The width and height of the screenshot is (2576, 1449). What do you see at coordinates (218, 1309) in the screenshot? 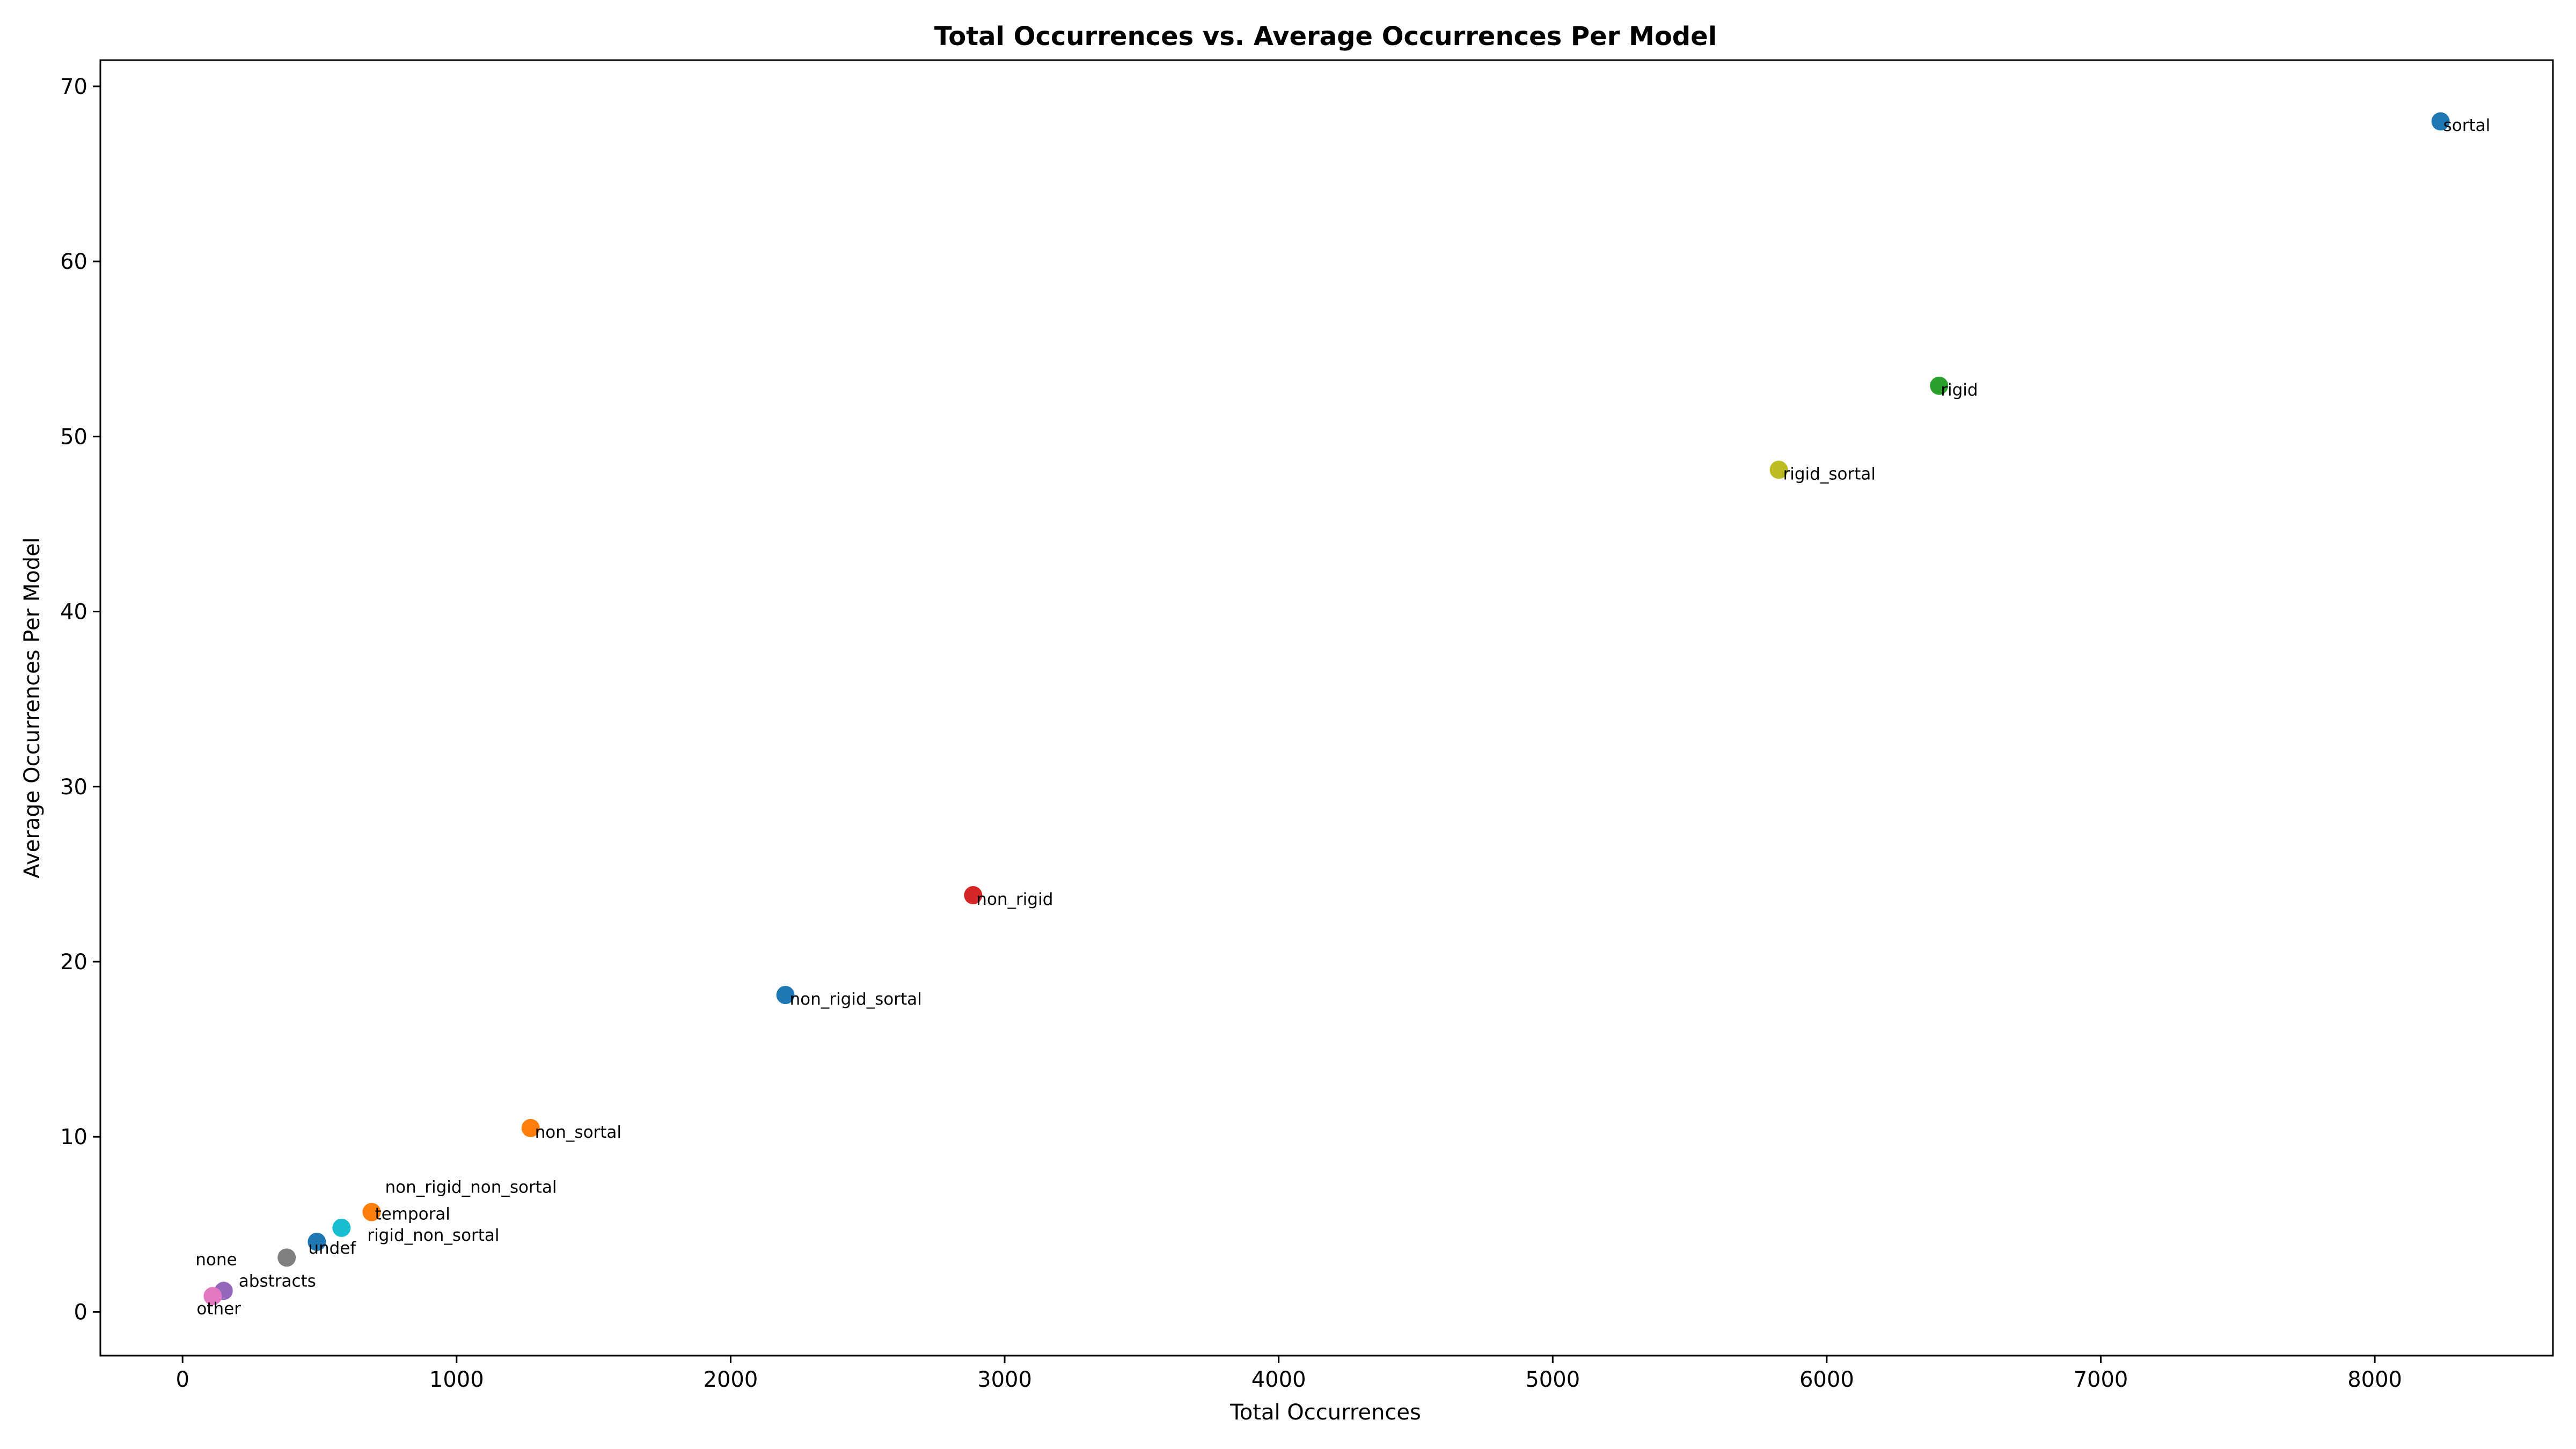
I see `data-label: other` at bounding box center [218, 1309].